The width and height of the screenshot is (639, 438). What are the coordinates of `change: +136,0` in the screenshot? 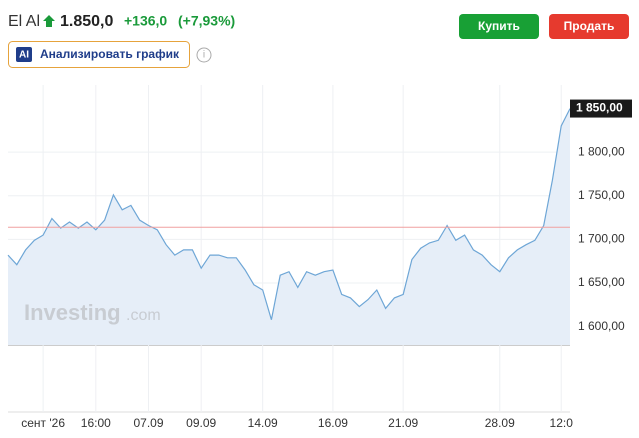 It's located at (145, 21).